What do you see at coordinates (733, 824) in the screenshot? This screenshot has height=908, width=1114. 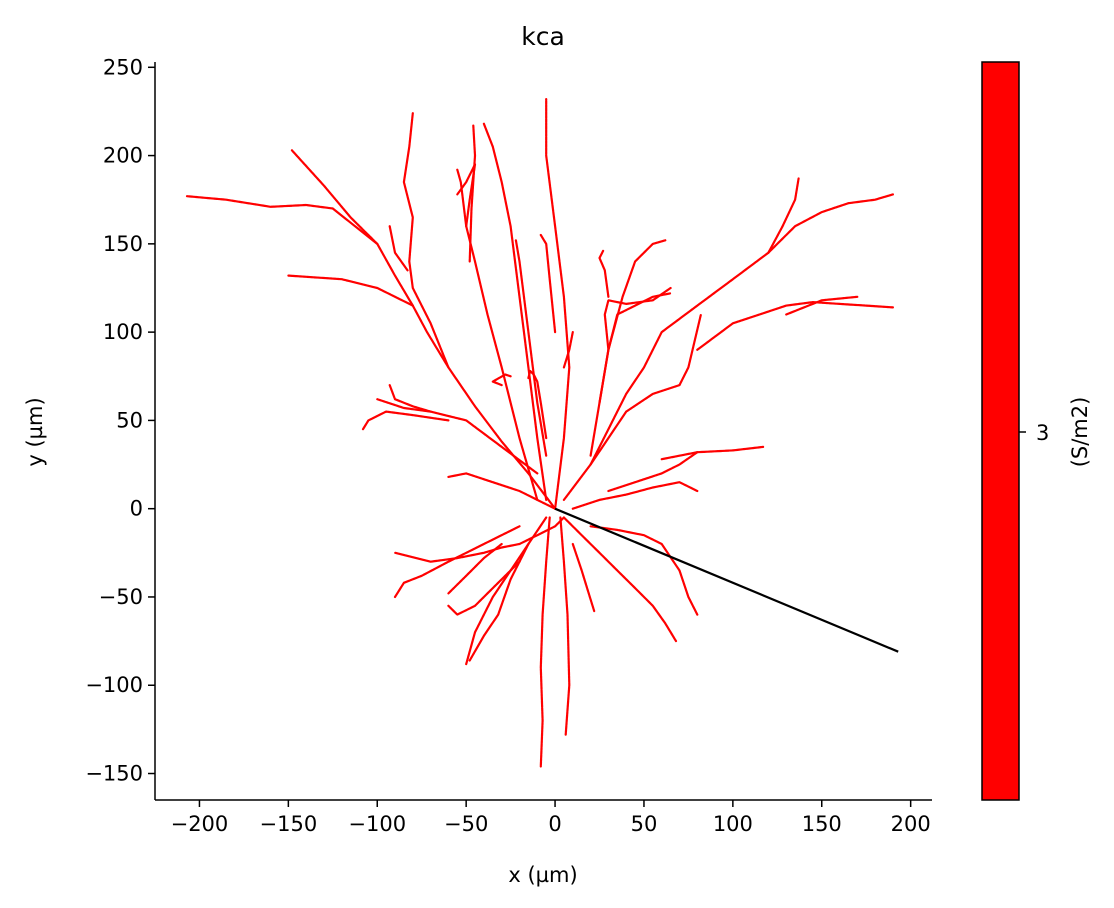 I see `x-tick-label: 100` at bounding box center [733, 824].